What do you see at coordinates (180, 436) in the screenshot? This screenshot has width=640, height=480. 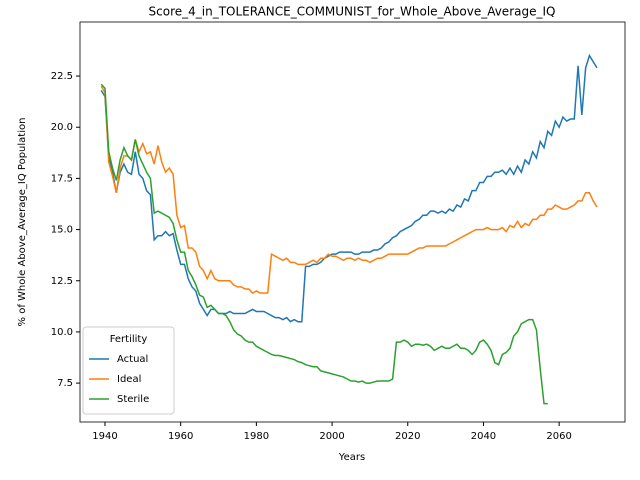 I see `x-tick-label: 1960` at bounding box center [180, 436].